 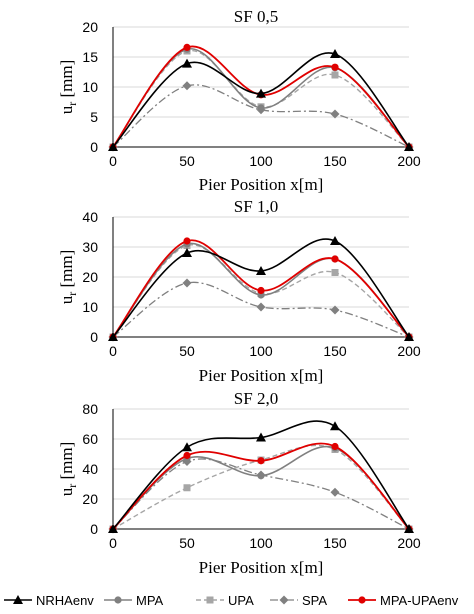 I want to click on chart-title: SF 1,0, so click(x=256, y=206).